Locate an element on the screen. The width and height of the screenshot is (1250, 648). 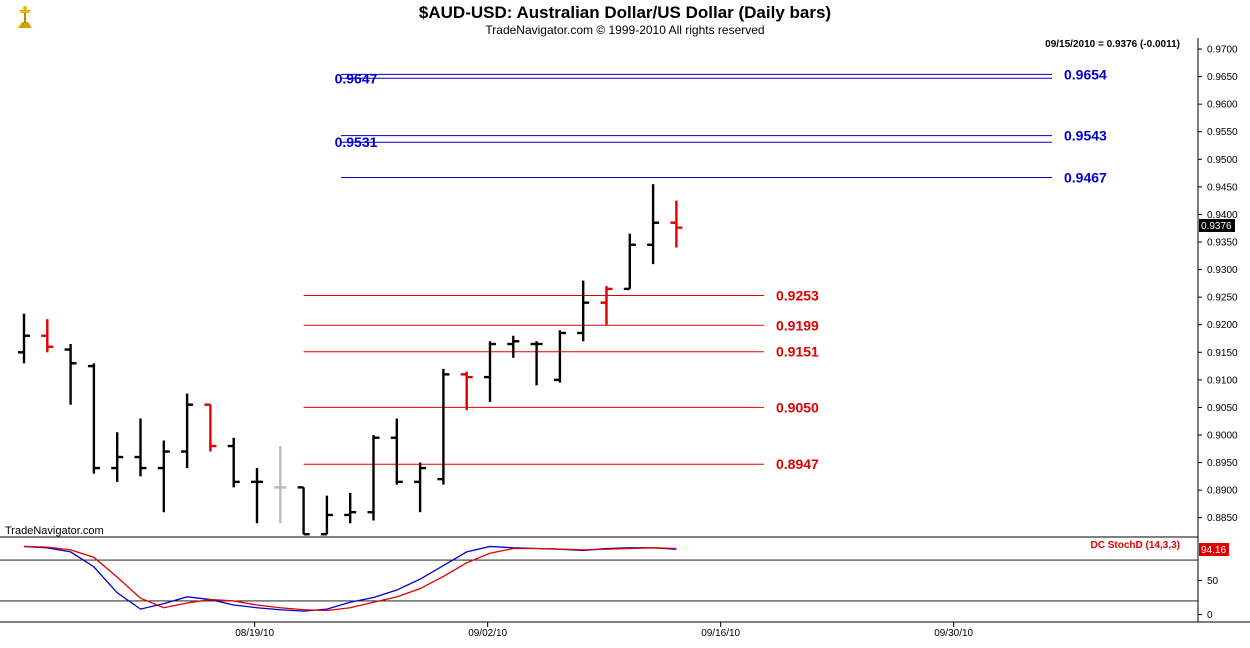
price-tick-label: 0.9650 is located at coordinates (1222, 77).